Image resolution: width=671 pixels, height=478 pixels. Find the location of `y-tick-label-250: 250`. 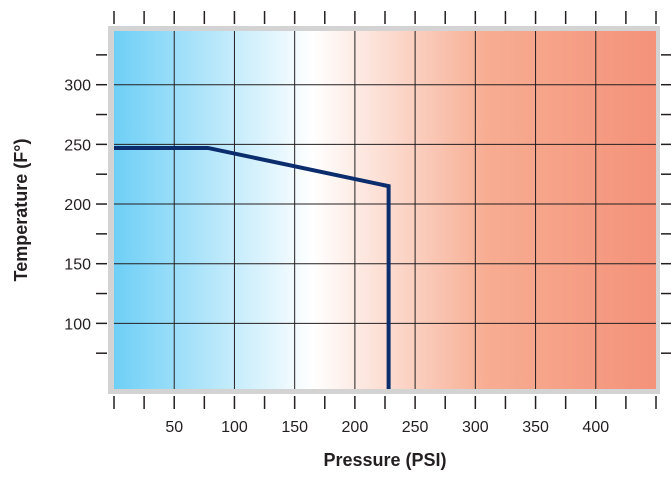

y-tick-label-250: 250 is located at coordinates (77, 145).